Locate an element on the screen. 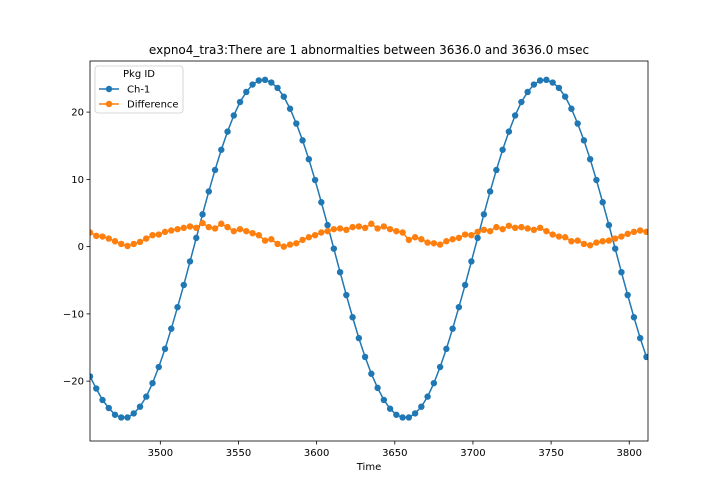 The image size is (720, 504). x-tick-label: 3650 is located at coordinates (394, 453).